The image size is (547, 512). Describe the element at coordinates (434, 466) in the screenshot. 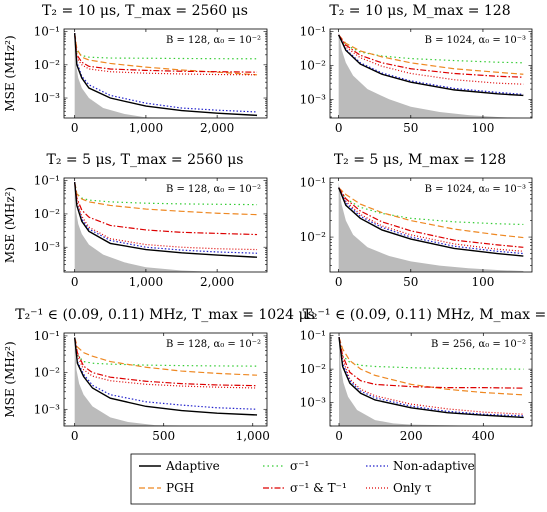

I see `legend-label-nonadaptive: Non-adaptive` at that location.